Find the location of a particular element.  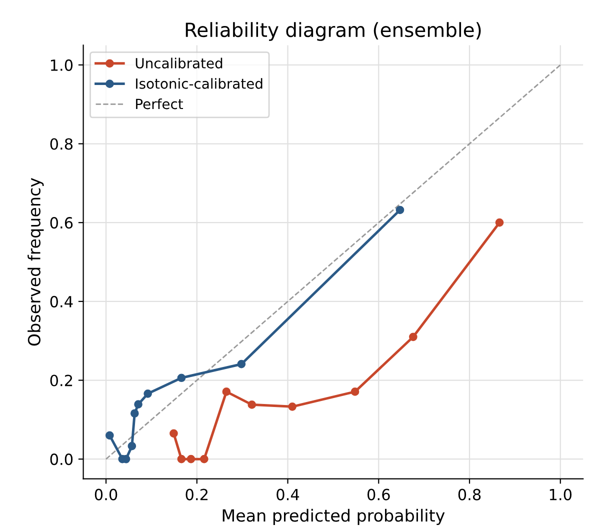

y-tick-label: 0.4 is located at coordinates (61, 302).